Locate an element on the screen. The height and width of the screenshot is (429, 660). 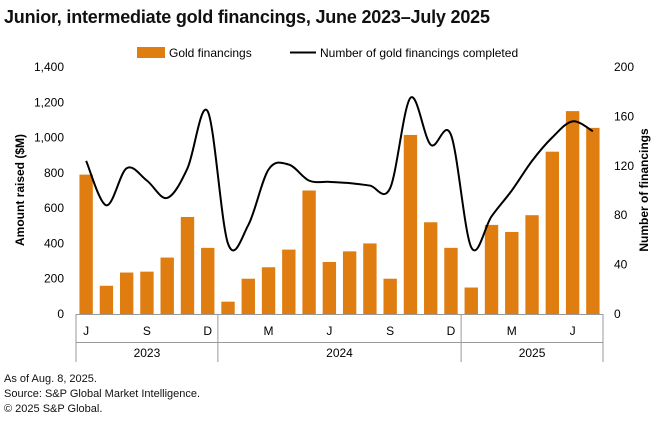
legend-swatch-gold-financings is located at coordinates (151, 52).